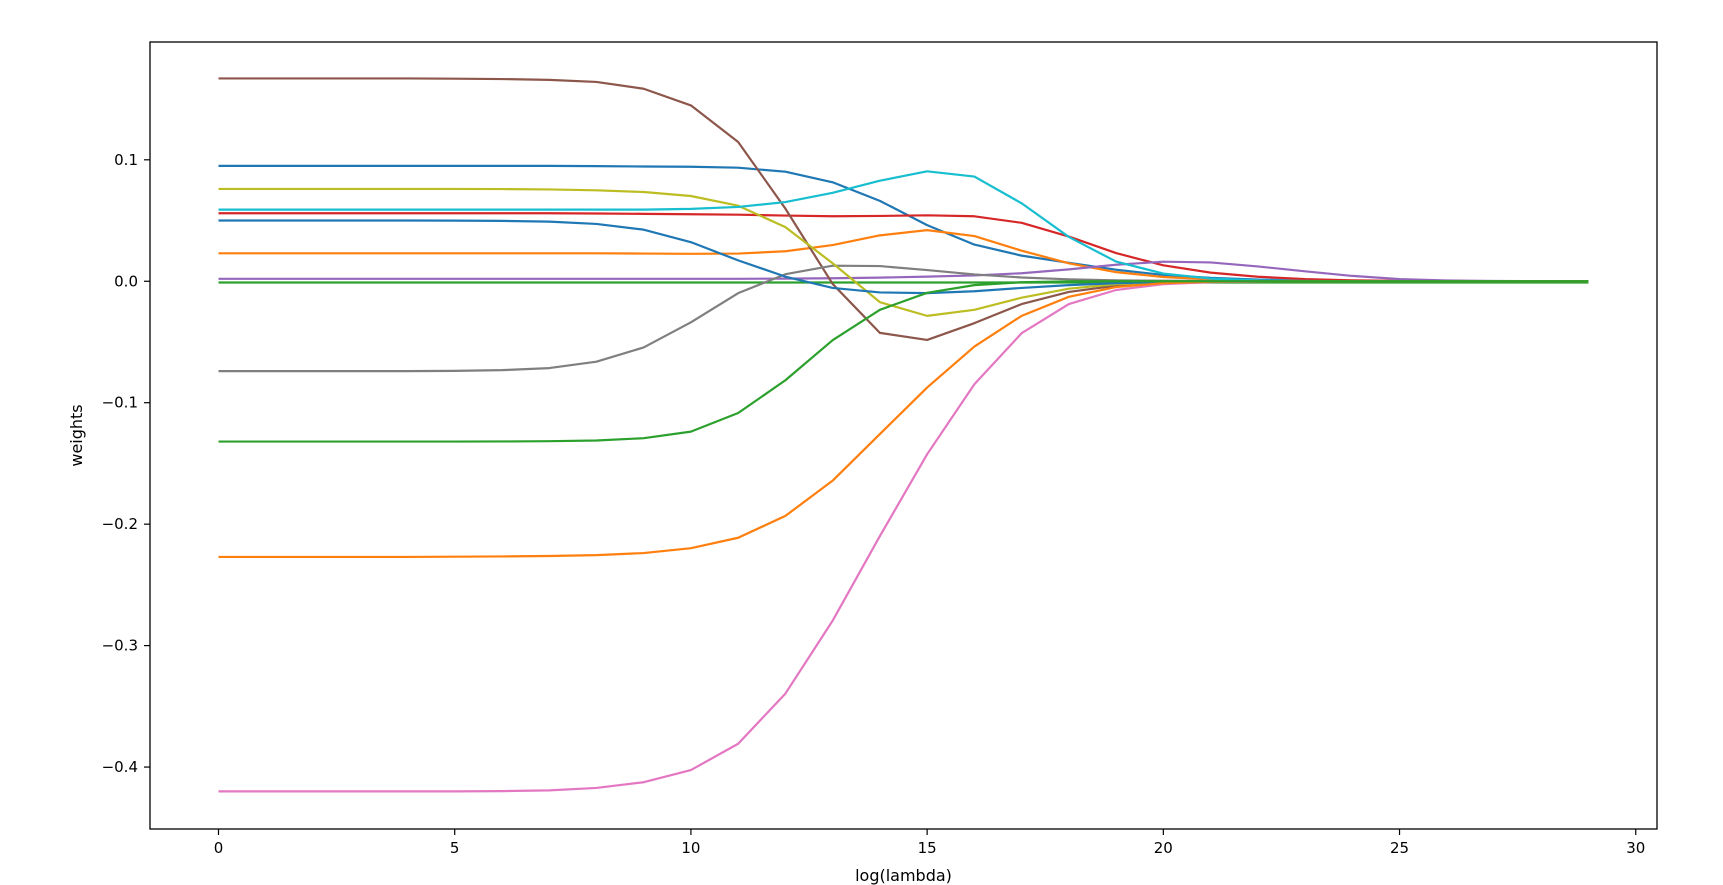 This screenshot has width=1723, height=885. What do you see at coordinates (903, 875) in the screenshot?
I see `x-axis-title: log(lambda)` at bounding box center [903, 875].